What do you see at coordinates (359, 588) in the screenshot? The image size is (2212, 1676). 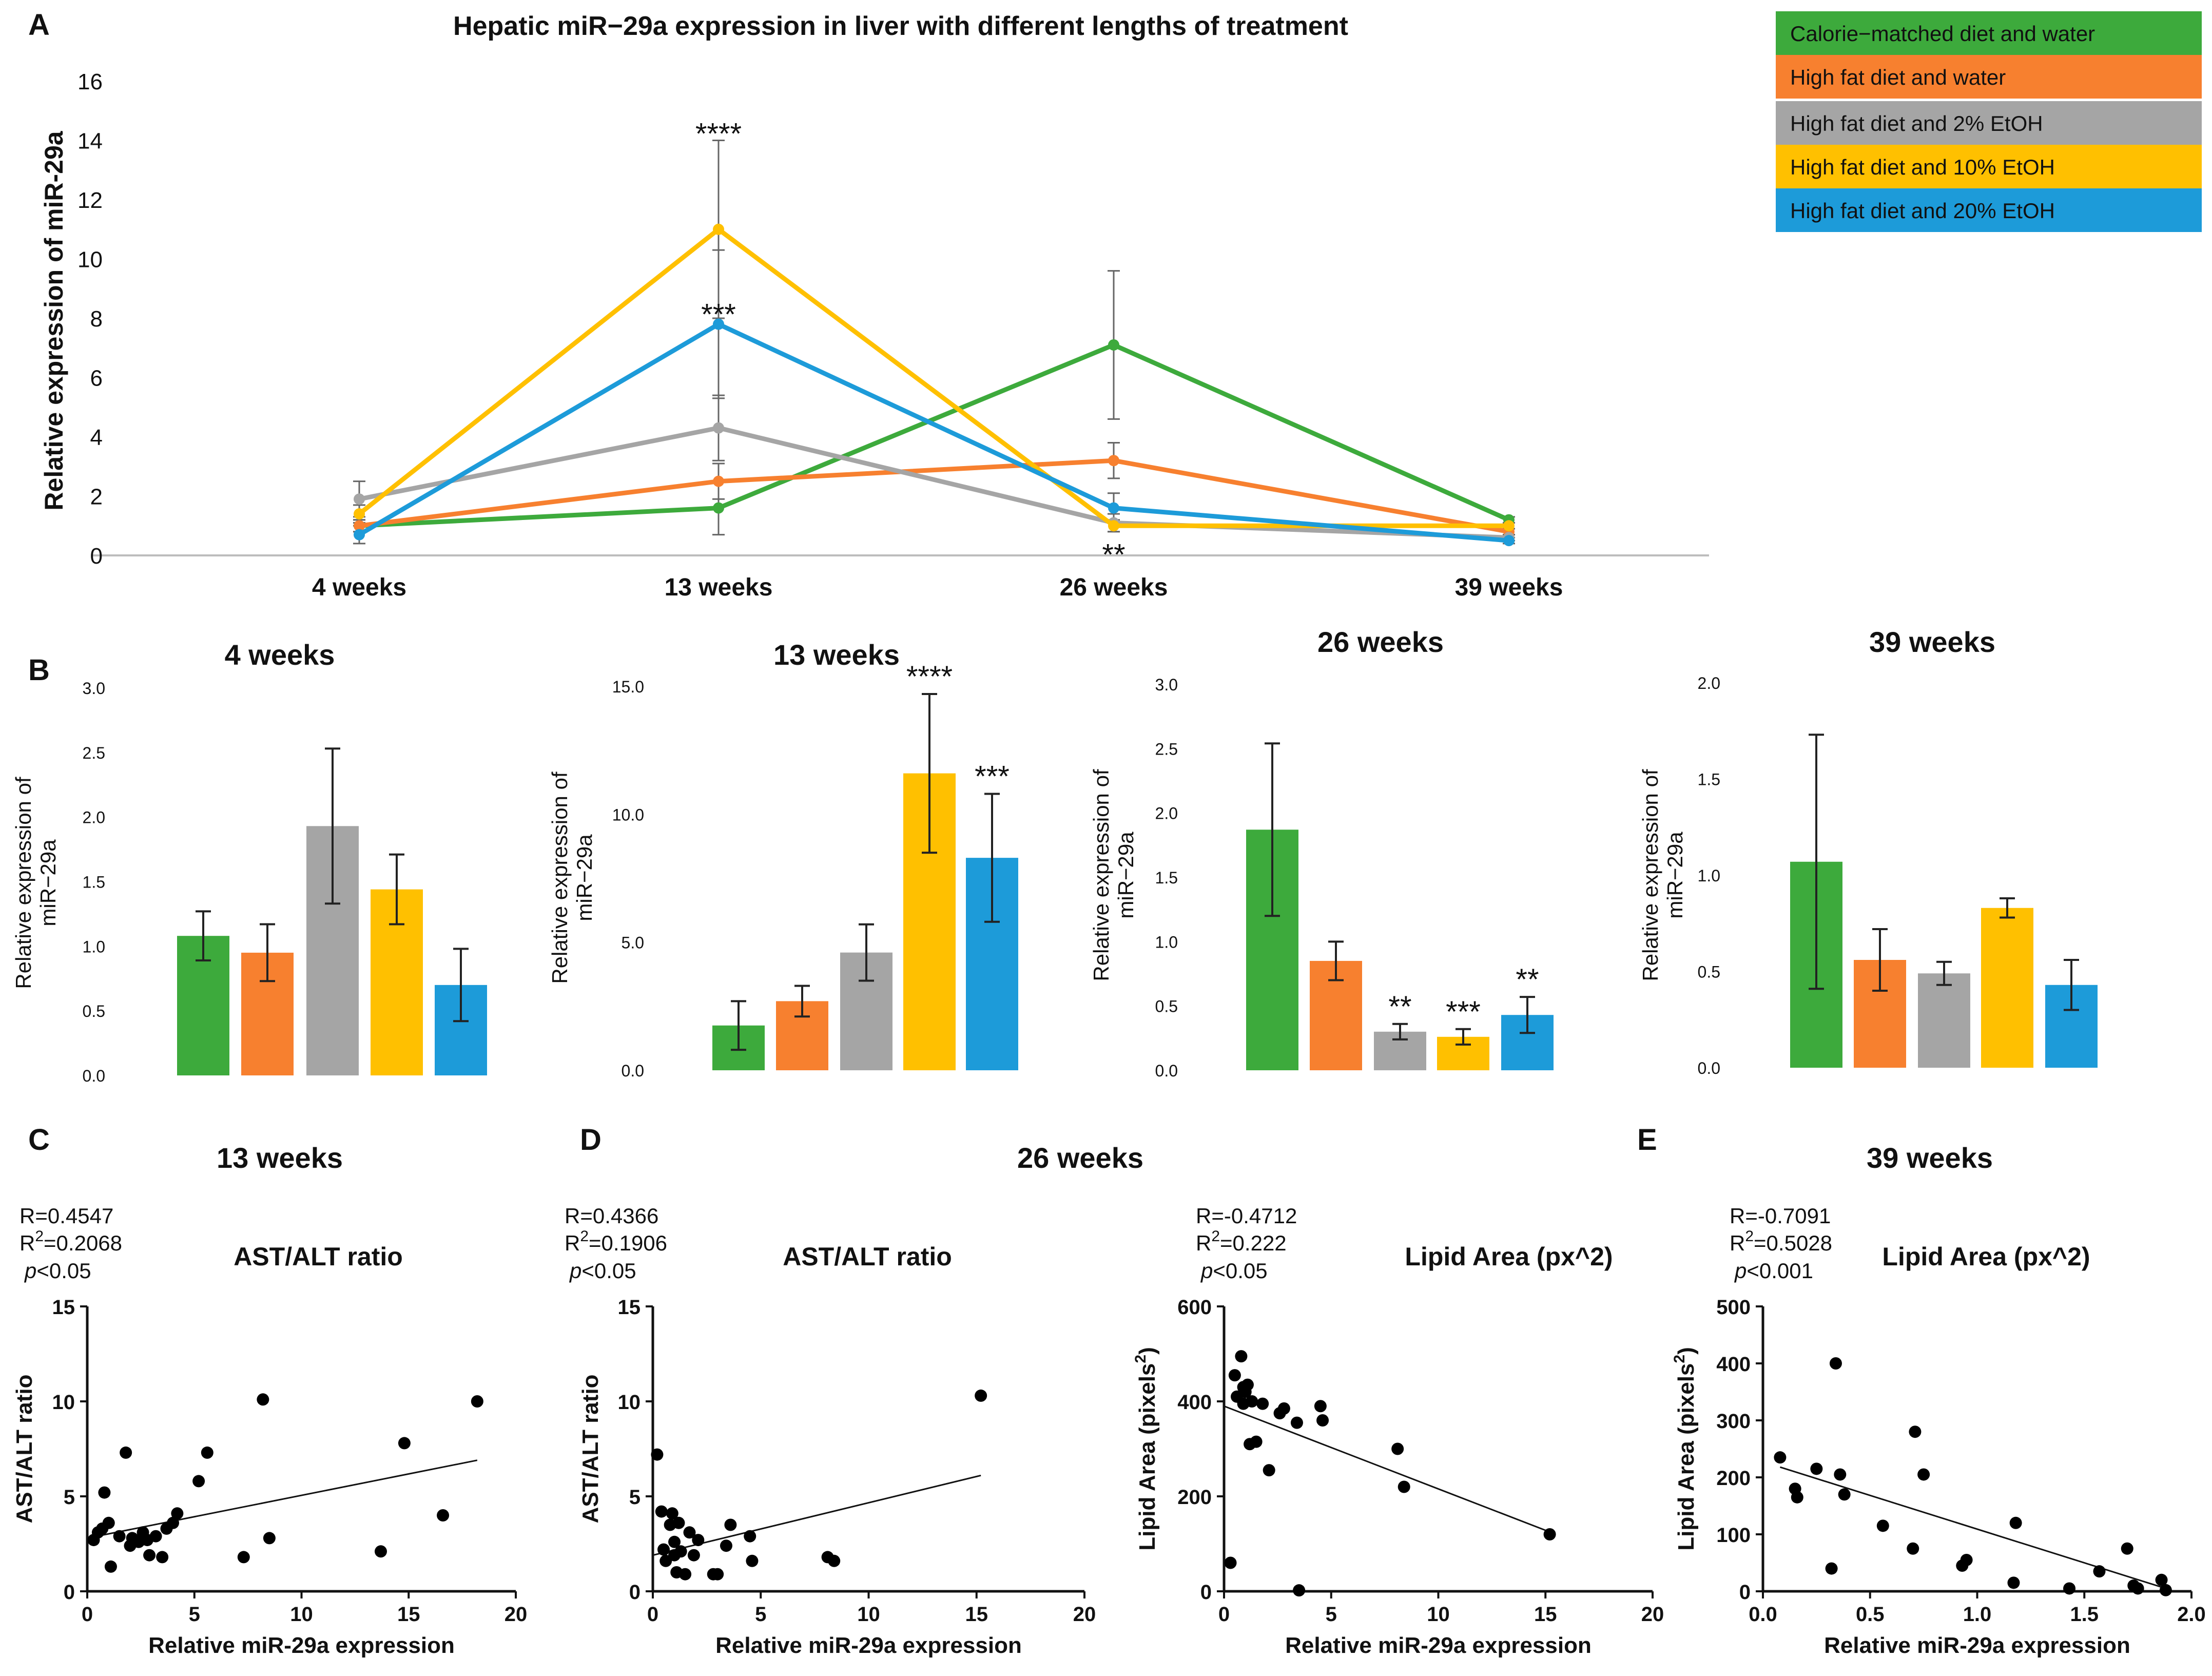 I see `x-tick-label-4-weeks: 4 weeks` at bounding box center [359, 588].